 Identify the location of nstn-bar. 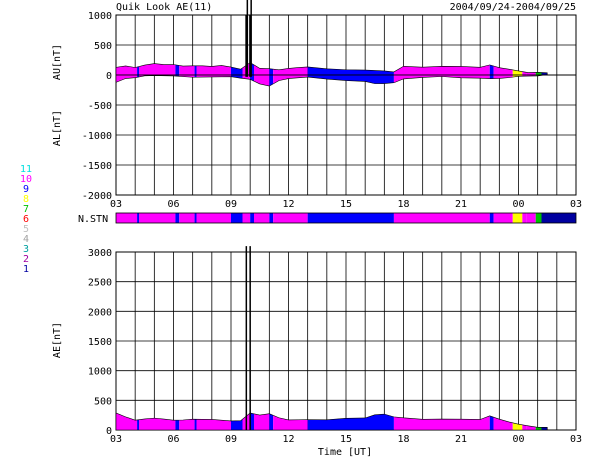
(346, 218).